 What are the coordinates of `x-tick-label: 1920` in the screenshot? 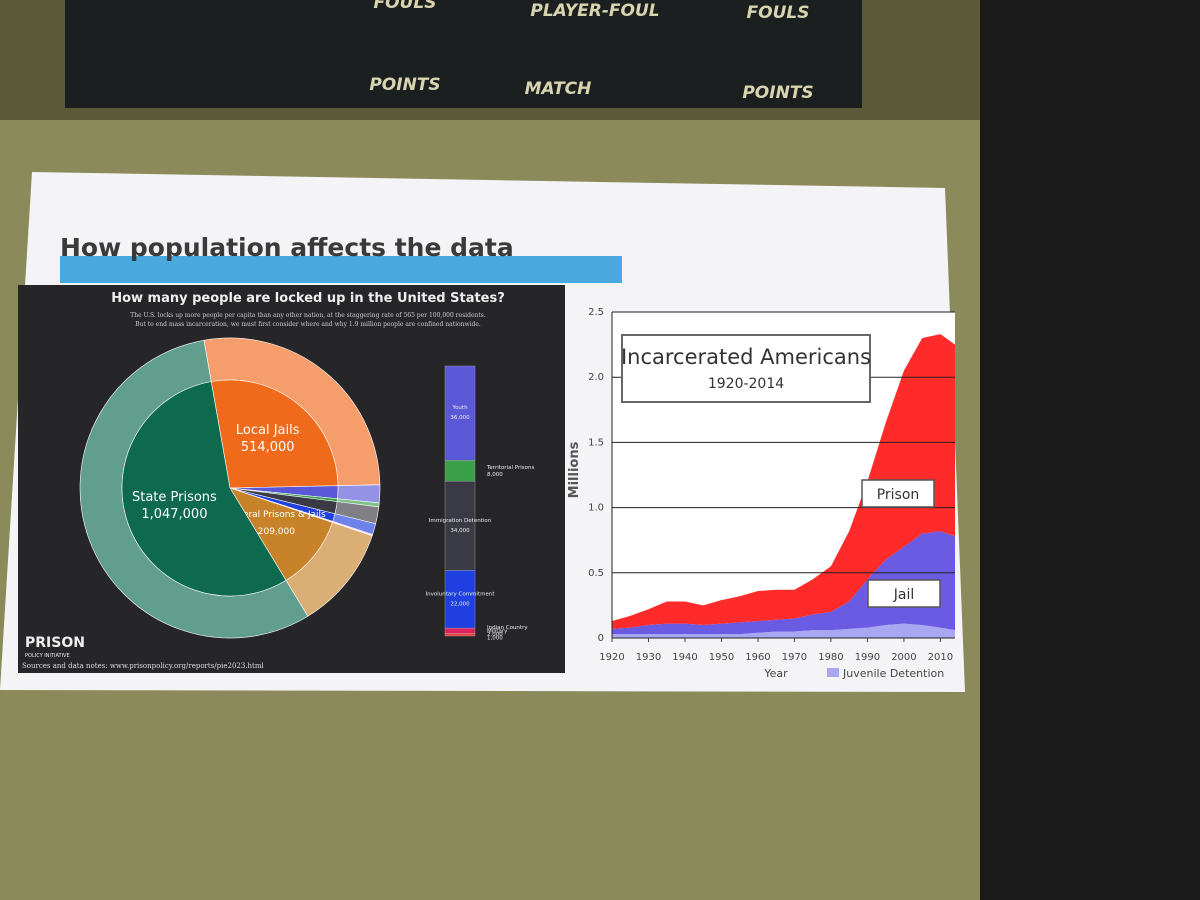 It's located at (611, 657).